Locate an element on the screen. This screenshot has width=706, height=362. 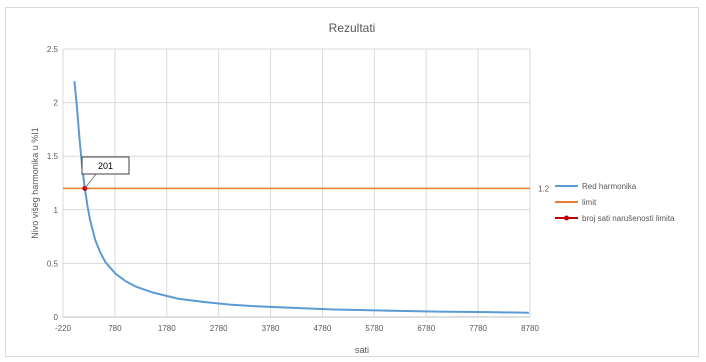
x-tick-label: 6780 is located at coordinates (426, 328).